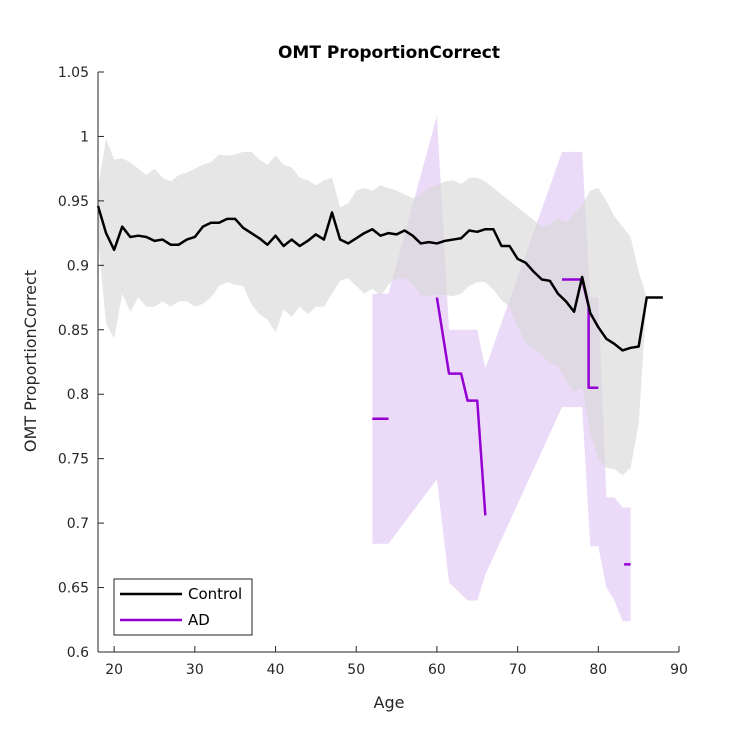 The image size is (750, 750). I want to click on x-tick-label-90: 90, so click(679, 670).